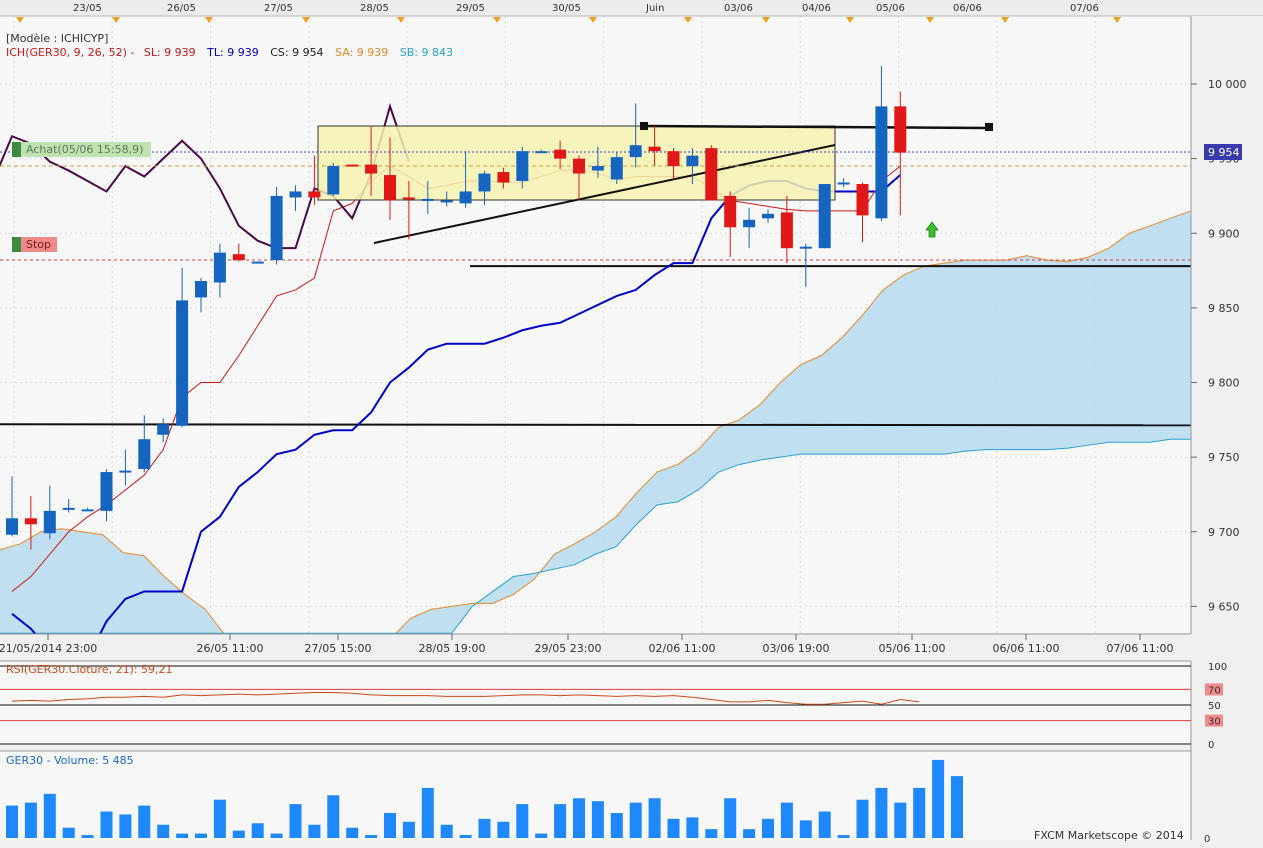  What do you see at coordinates (81, 149) in the screenshot?
I see `achat-order-label: Achat(05/06 15:58,9)` at bounding box center [81, 149].